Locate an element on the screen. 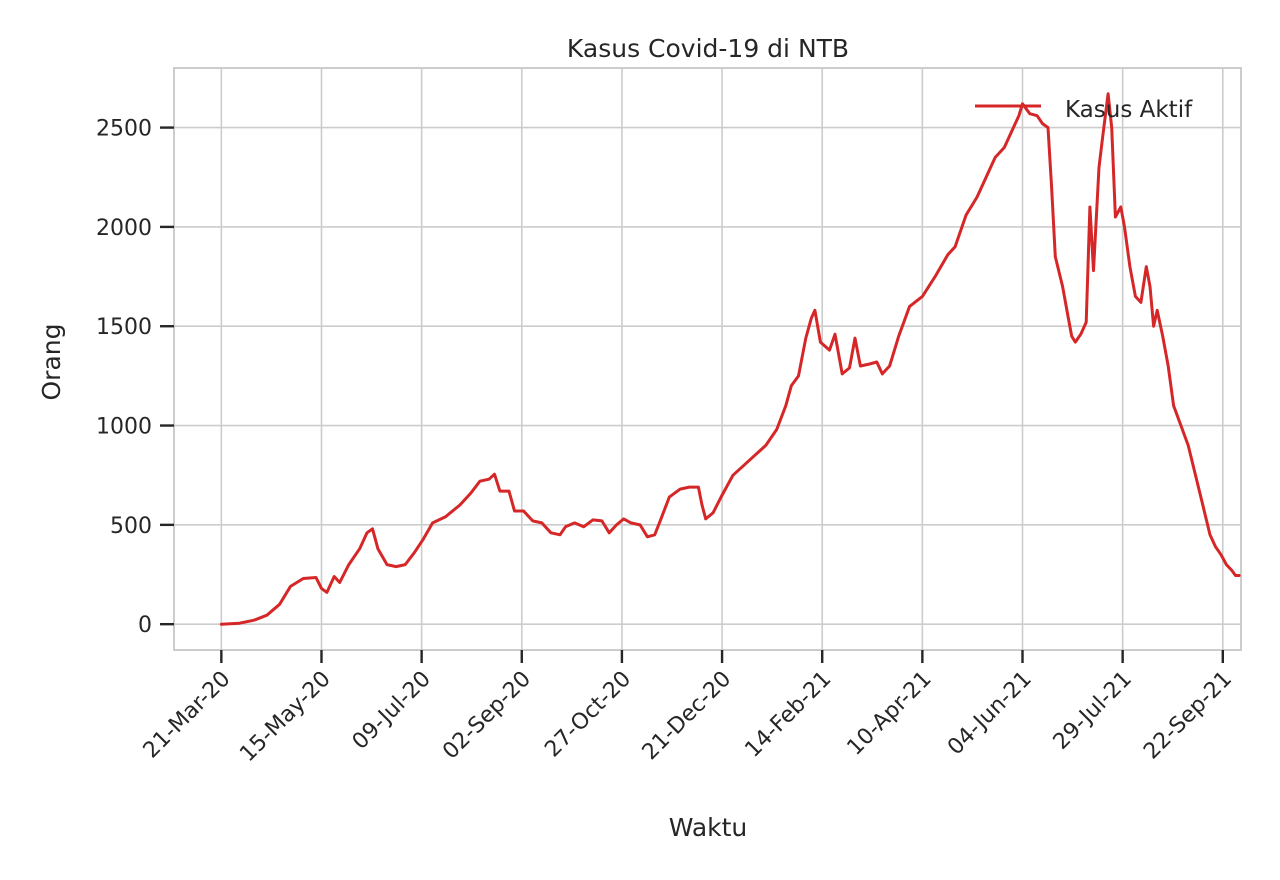 The height and width of the screenshot is (880, 1280). legend: Kasus Aktif is located at coordinates (1084, 110).